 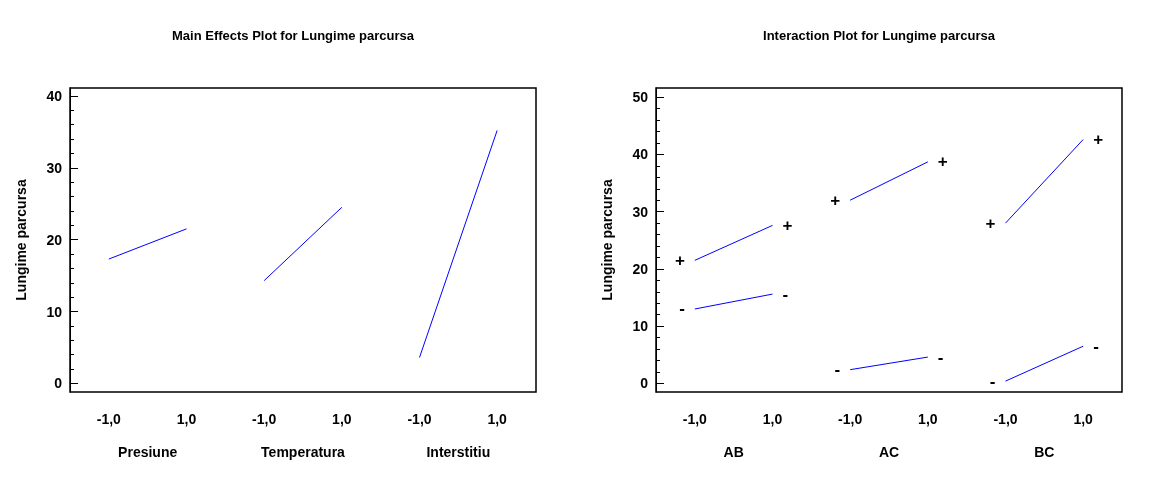 I want to click on text: AB, so click(x=733, y=452).